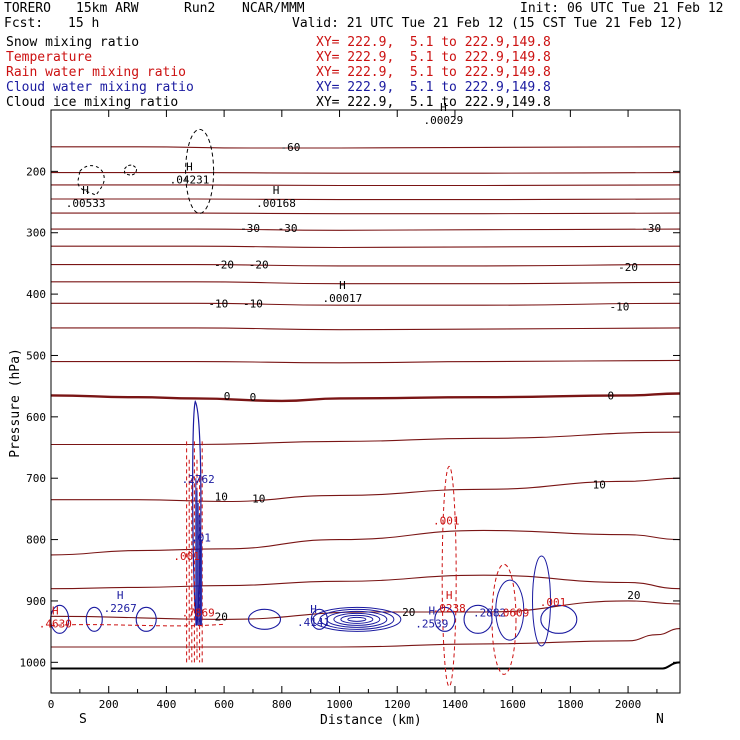 The width and height of the screenshot is (740, 740). Describe the element at coordinates (109, 704) in the screenshot. I see `x-tick-label: 200` at that location.